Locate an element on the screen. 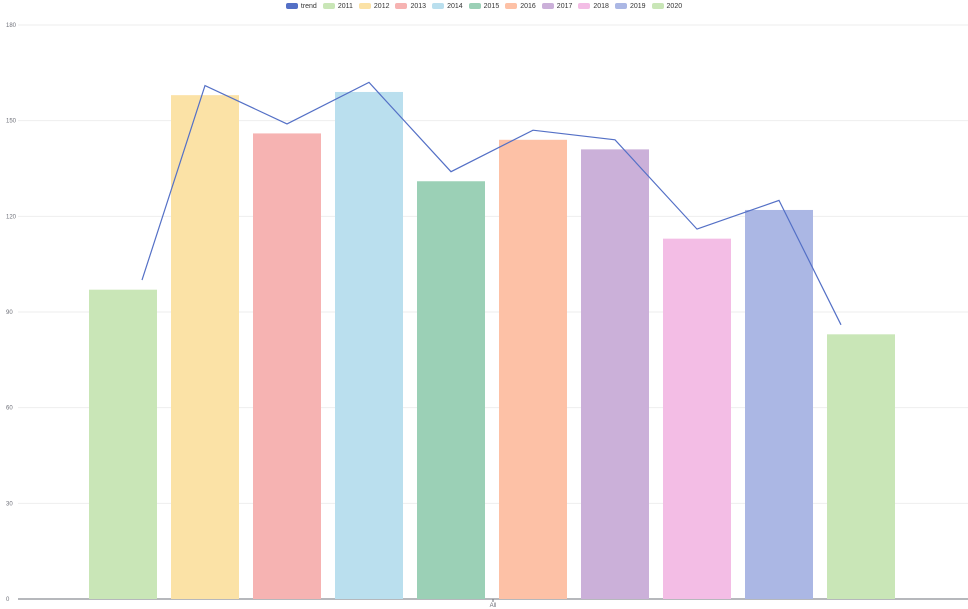 The image size is (968, 609). legend-item-2018: 2018 is located at coordinates (593, 6).